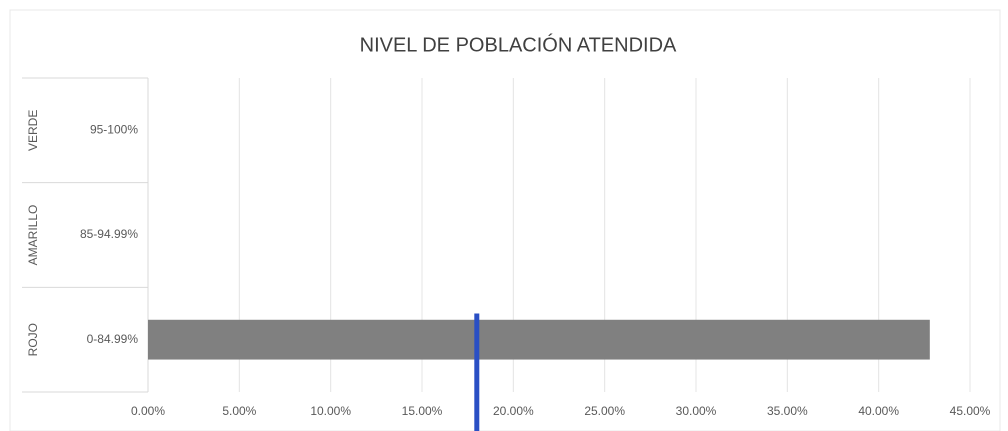 The width and height of the screenshot is (1008, 431). I want to click on x-tick-label: 35.00%, so click(787, 411).